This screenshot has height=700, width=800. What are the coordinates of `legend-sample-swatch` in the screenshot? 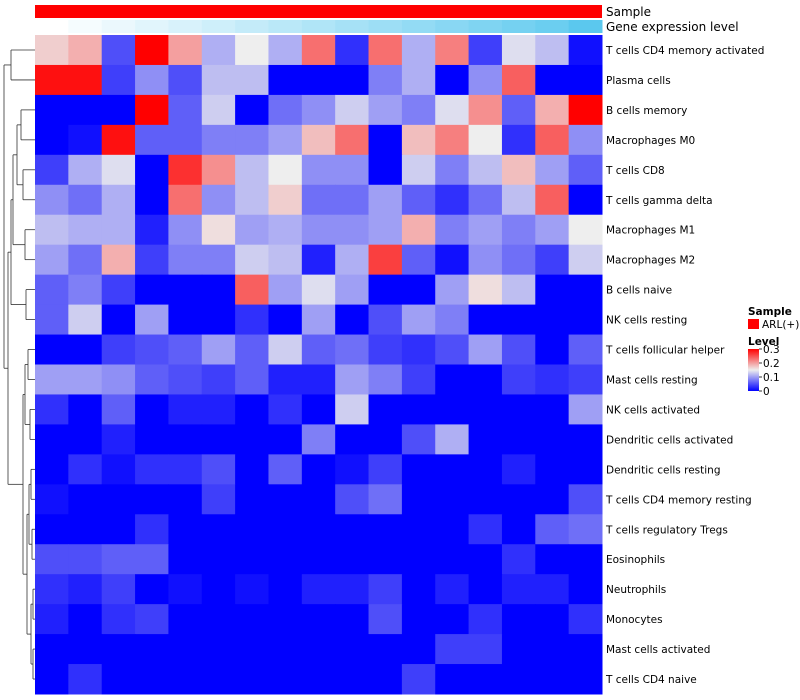 It's located at (753, 324).